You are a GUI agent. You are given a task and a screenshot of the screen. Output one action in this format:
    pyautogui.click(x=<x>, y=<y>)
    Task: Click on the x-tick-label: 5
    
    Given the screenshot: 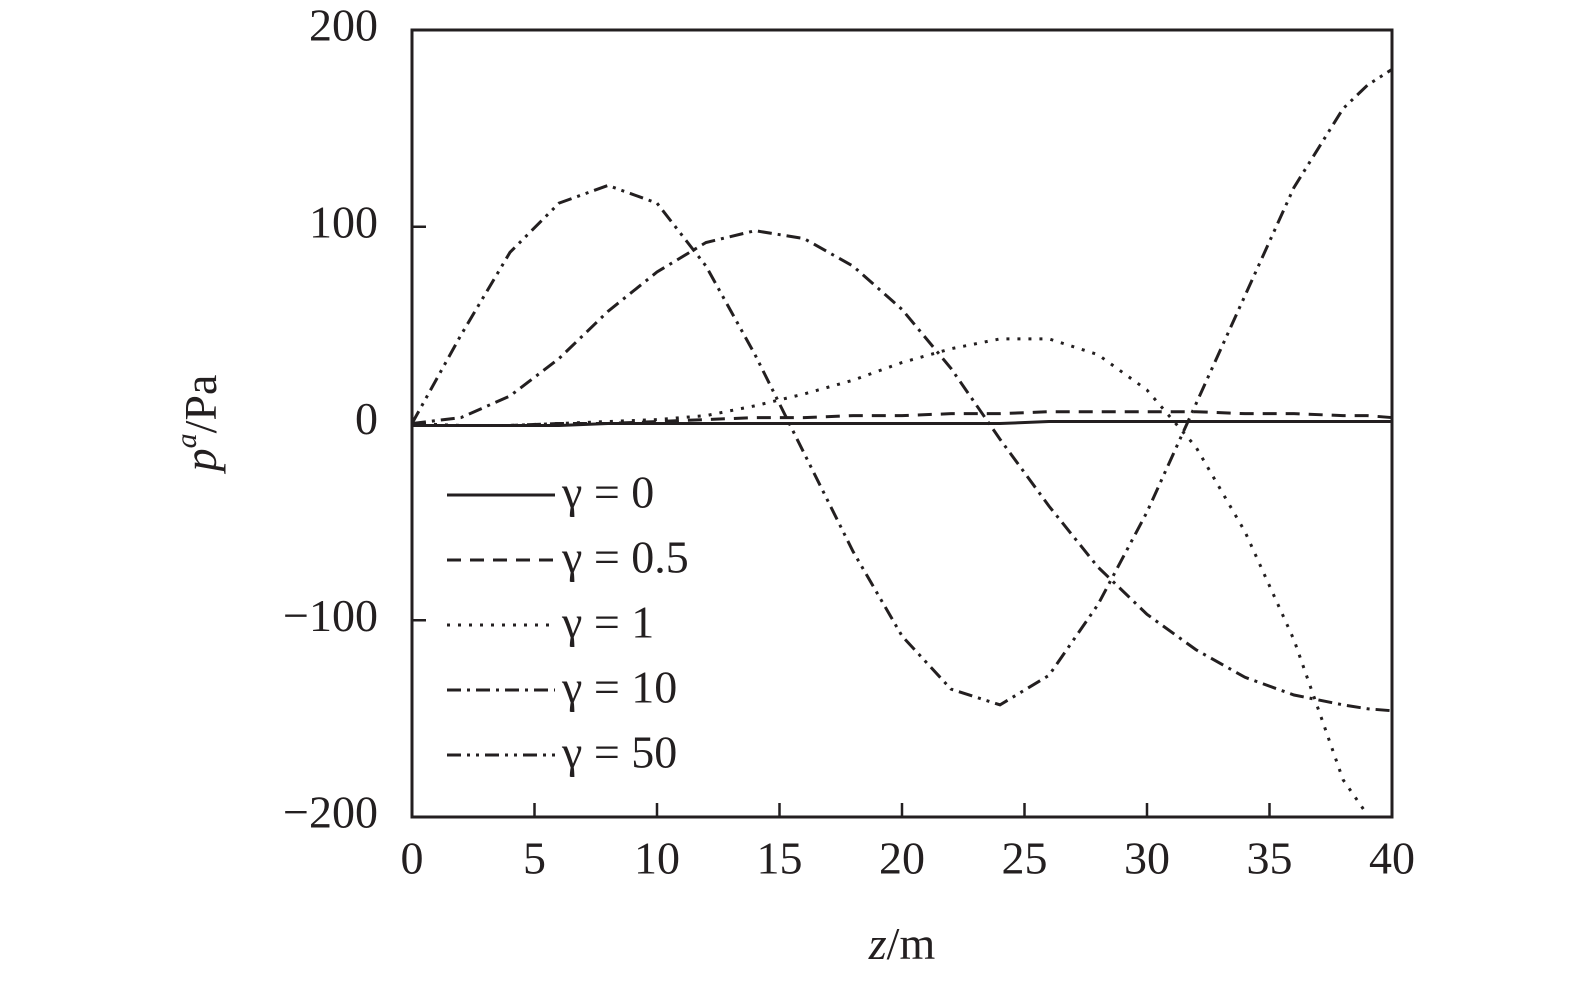 What is the action you would take?
    pyautogui.click(x=534, y=858)
    